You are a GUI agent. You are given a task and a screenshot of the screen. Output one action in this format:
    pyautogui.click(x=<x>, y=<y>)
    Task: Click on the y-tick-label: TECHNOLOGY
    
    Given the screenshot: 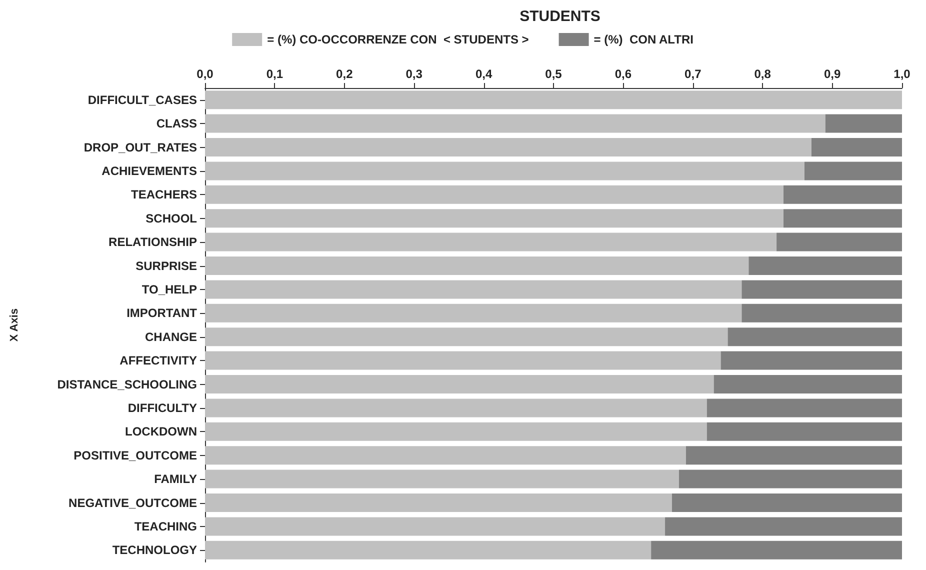 What is the action you would take?
    pyautogui.click(x=154, y=550)
    